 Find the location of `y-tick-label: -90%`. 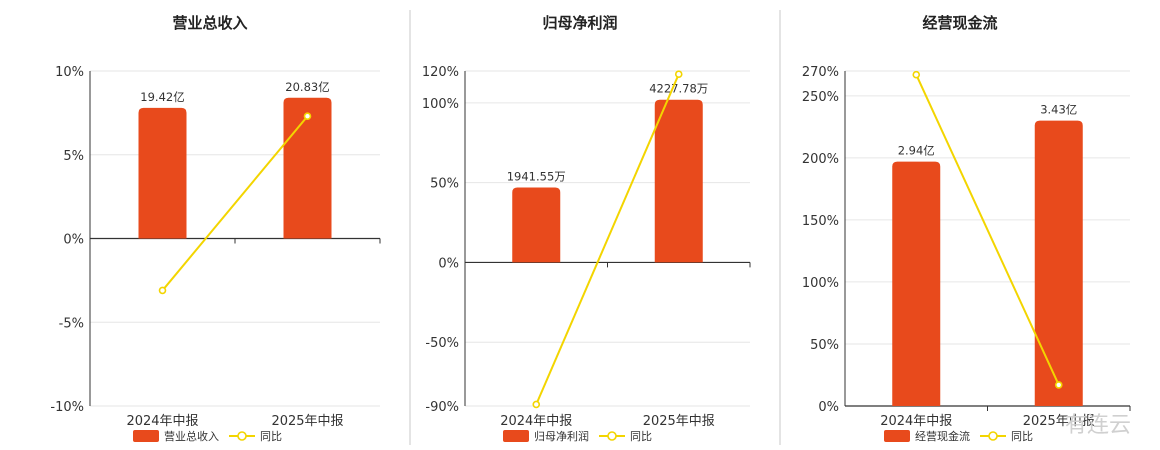

y-tick-label: -90% is located at coordinates (442, 407).